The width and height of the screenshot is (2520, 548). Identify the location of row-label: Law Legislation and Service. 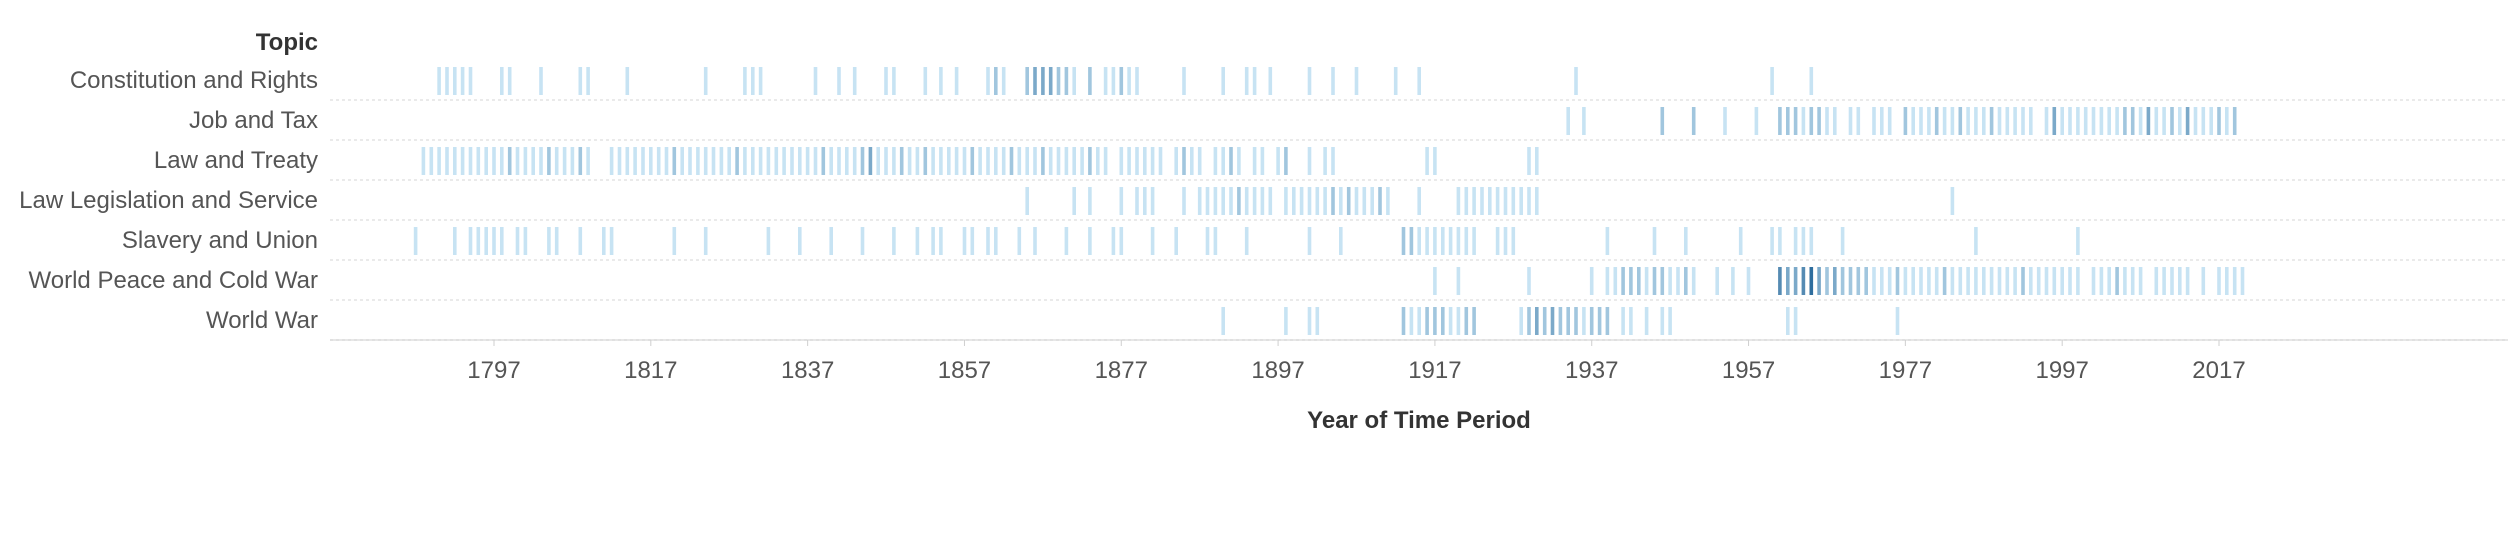
(168, 200).